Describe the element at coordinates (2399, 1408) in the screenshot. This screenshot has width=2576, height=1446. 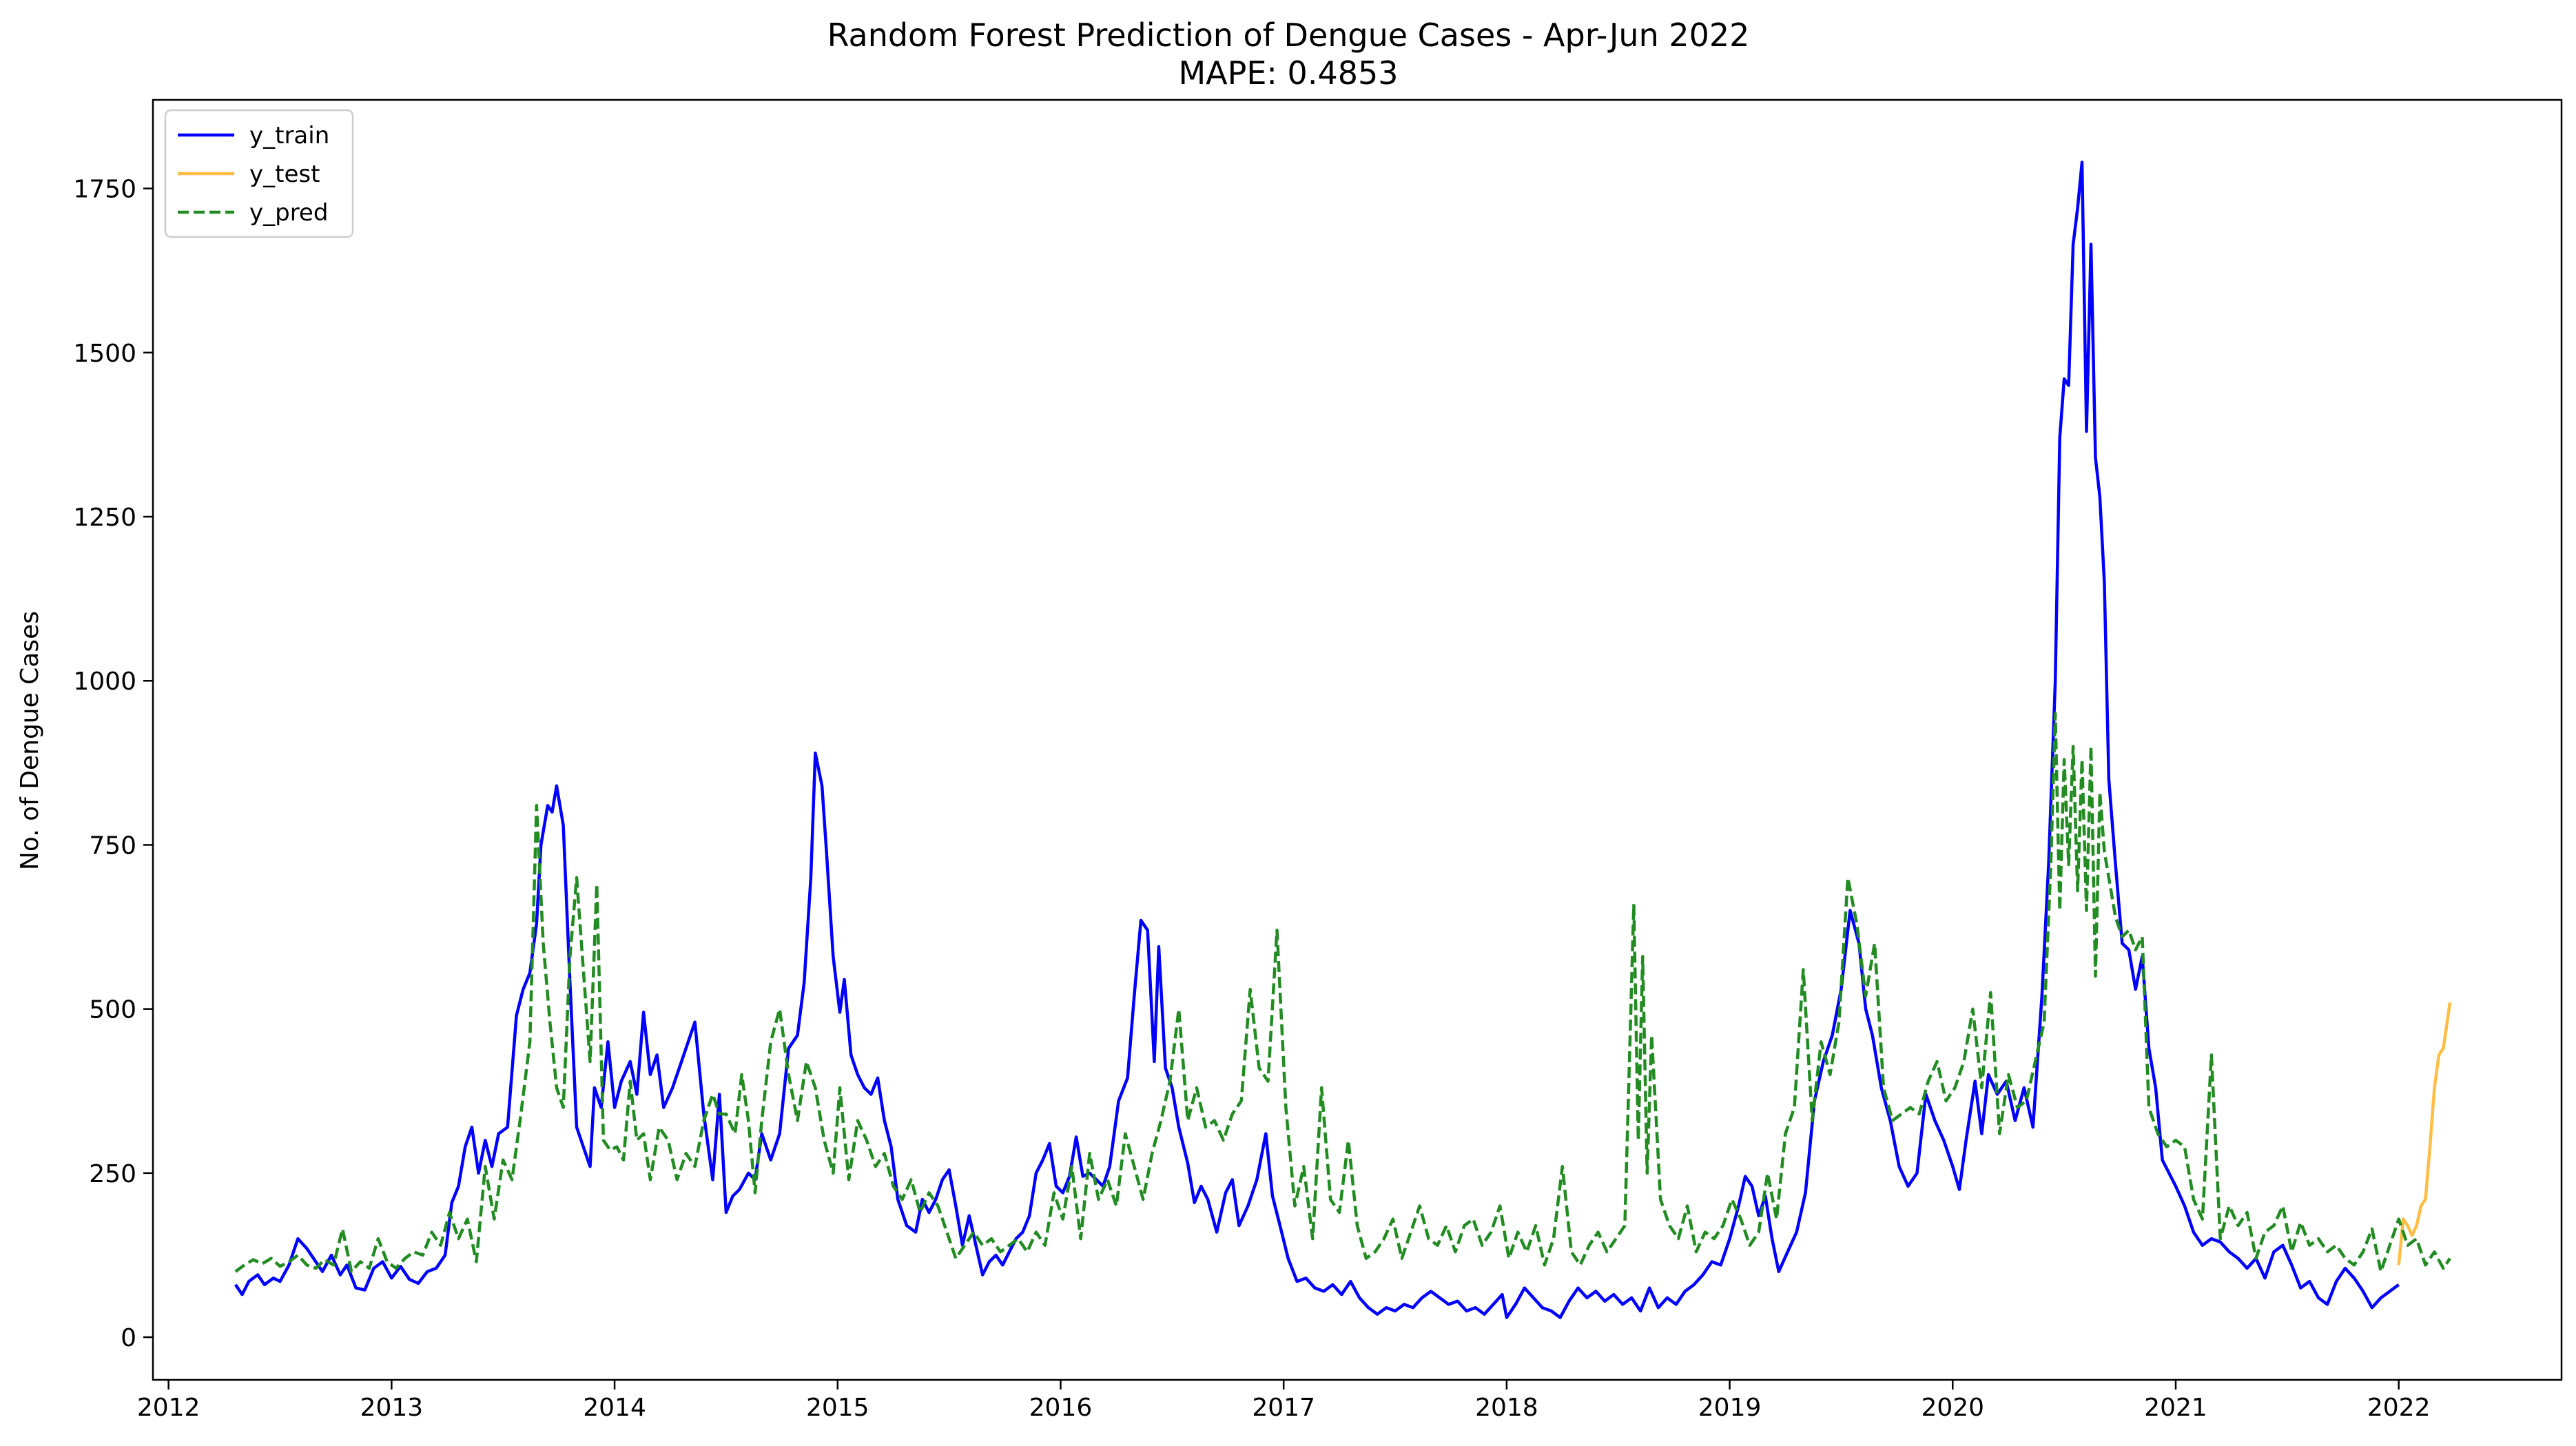
I see `x-tick-label: 2022` at that location.